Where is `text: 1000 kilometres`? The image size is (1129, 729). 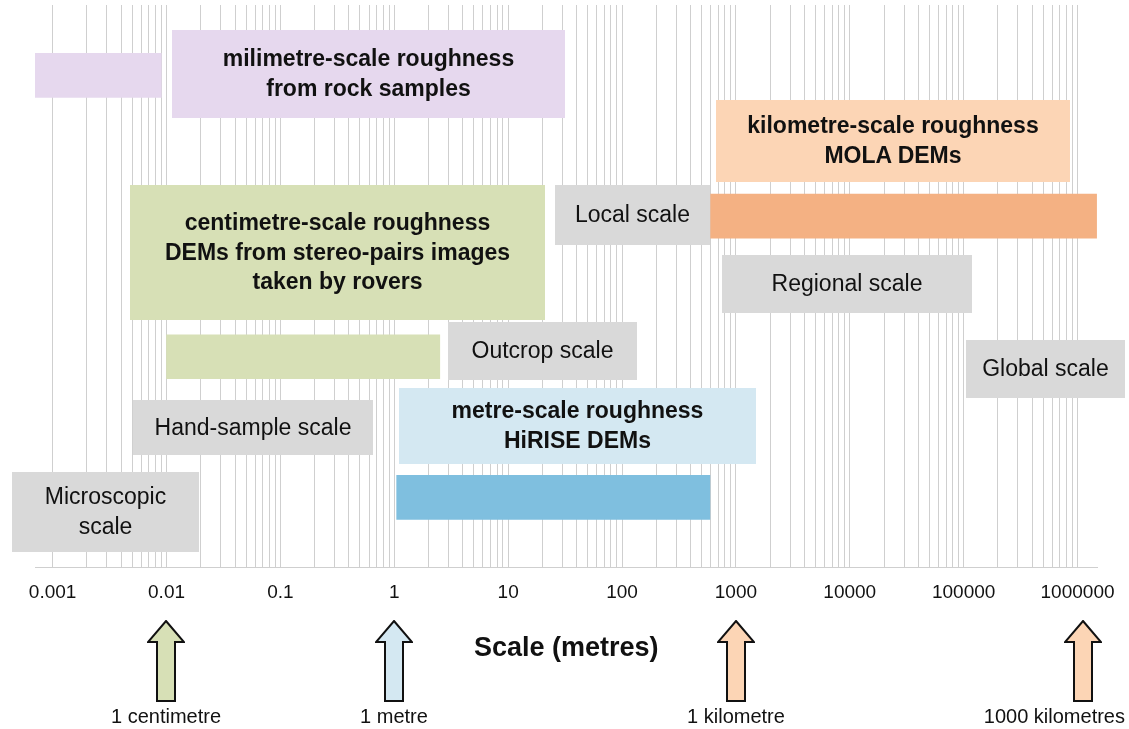 text: 1000 kilometres is located at coordinates (1054, 716).